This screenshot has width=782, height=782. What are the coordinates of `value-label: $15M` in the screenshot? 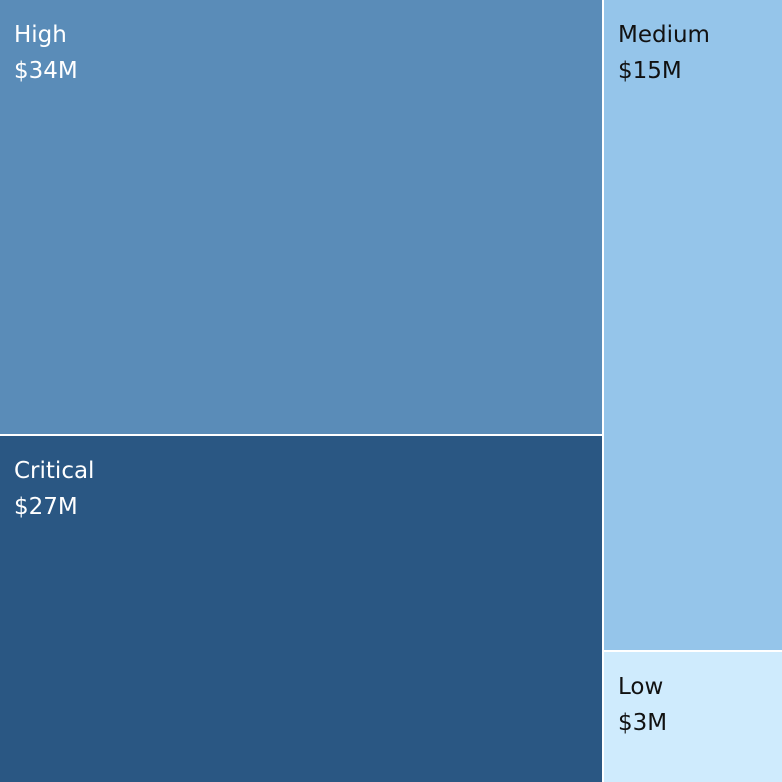 It's located at (650, 71).